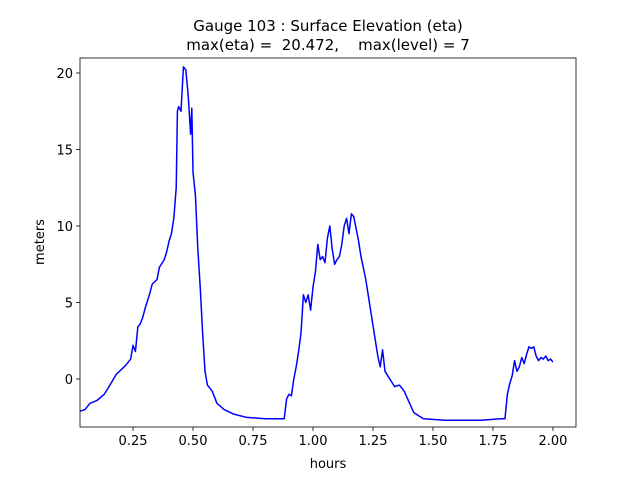  Describe the element at coordinates (373, 441) in the screenshot. I see `x-tick-label: 1.25` at that location.